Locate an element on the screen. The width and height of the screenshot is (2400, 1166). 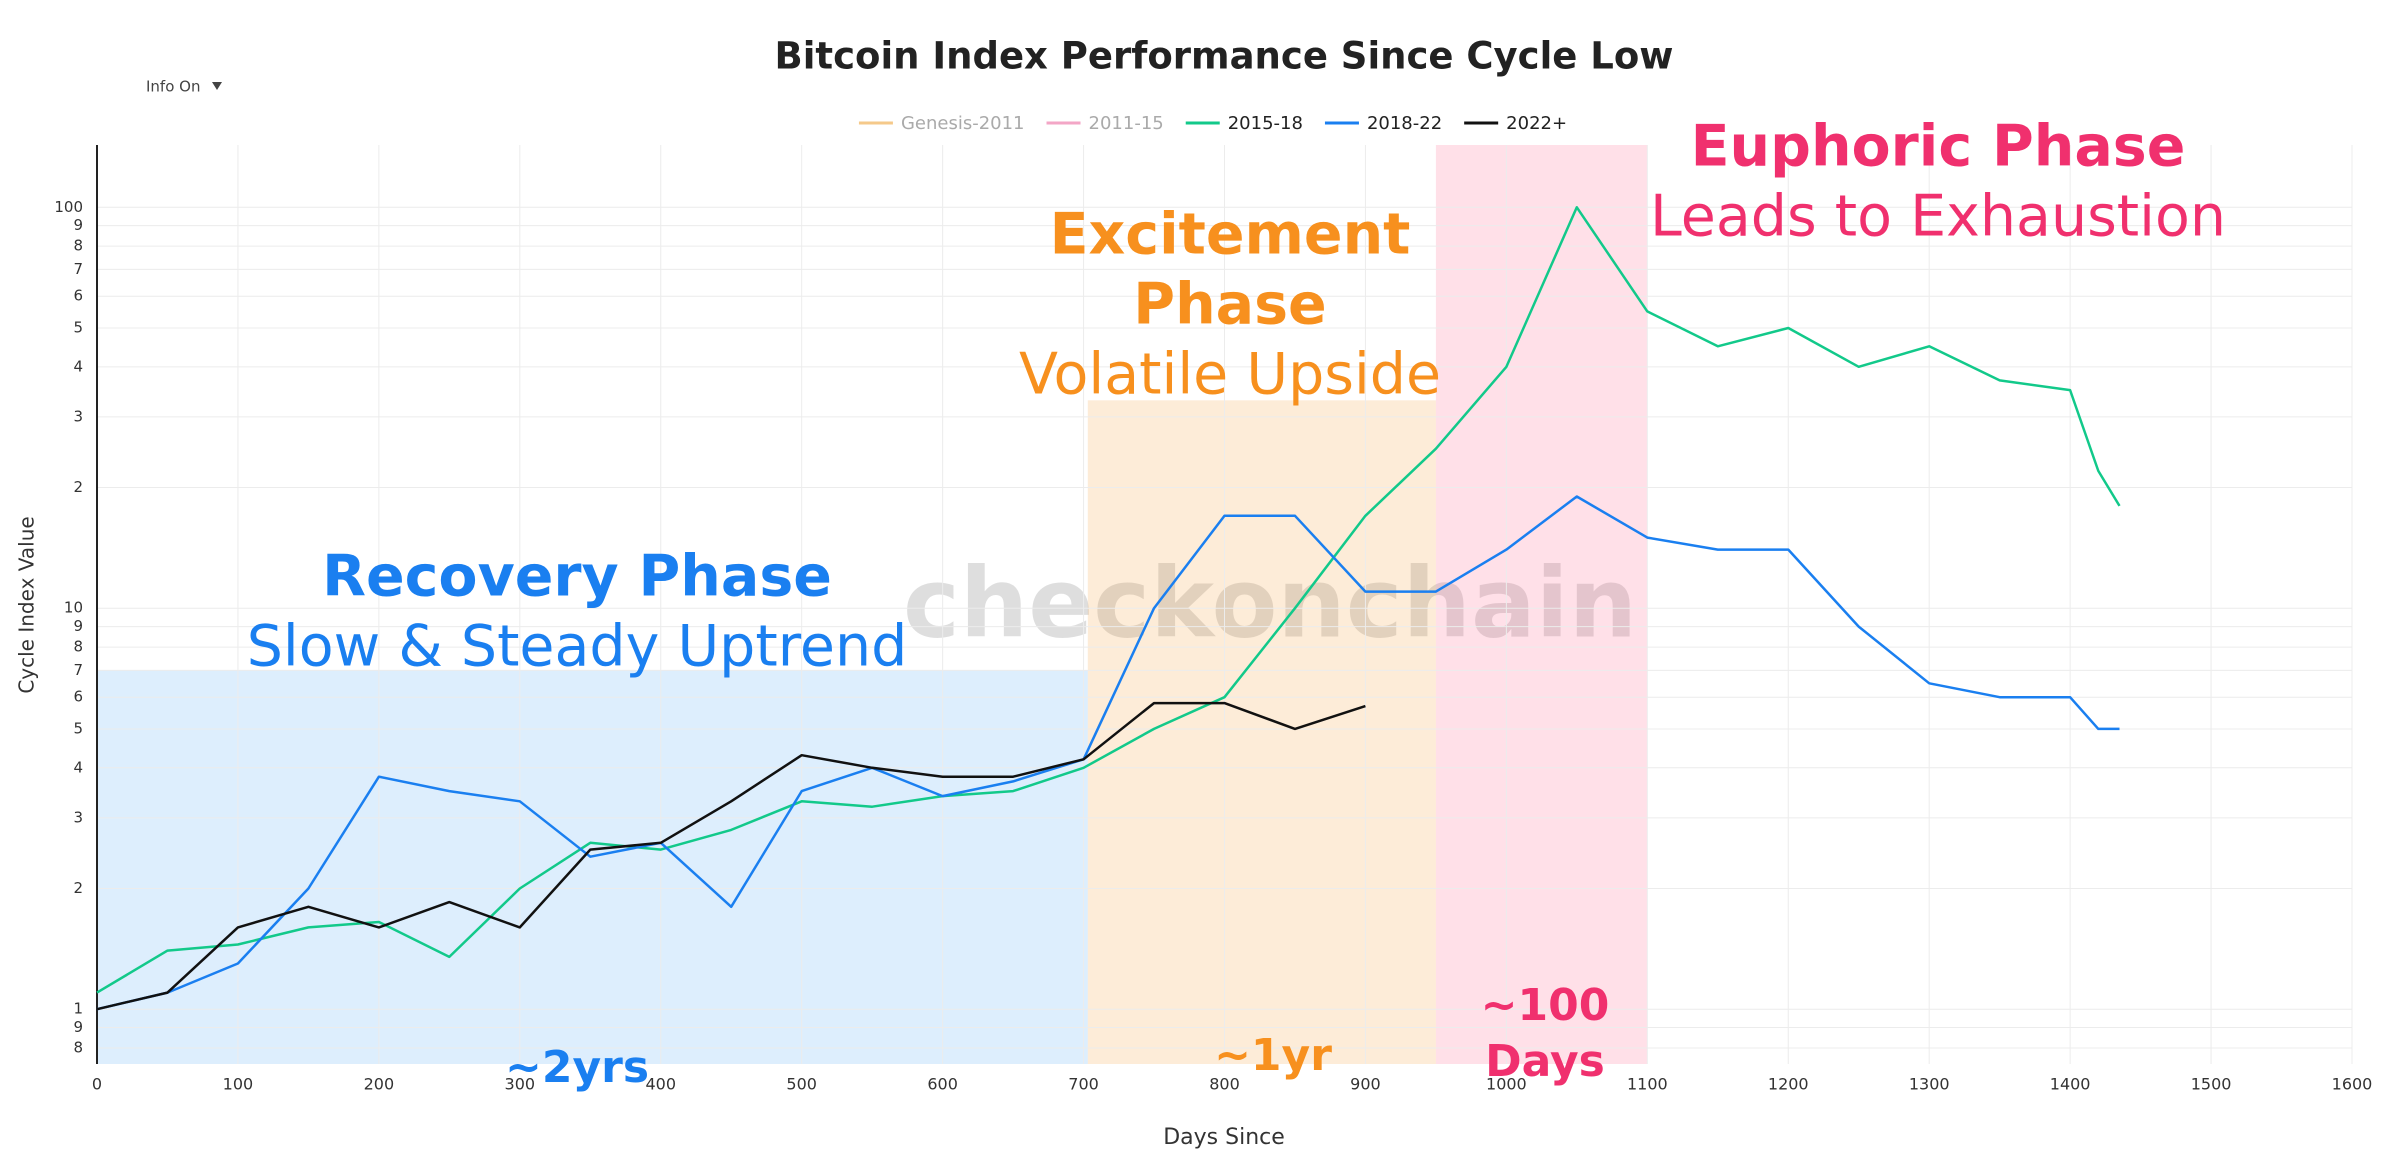
legend-item: 2015-18 is located at coordinates (1244, 123).